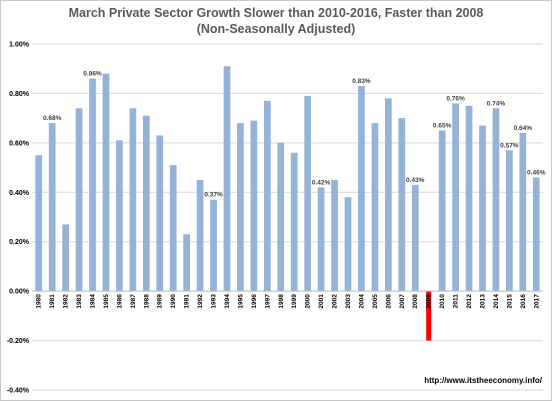  What do you see at coordinates (482, 208) in the screenshot?
I see `bar-2013` at bounding box center [482, 208].